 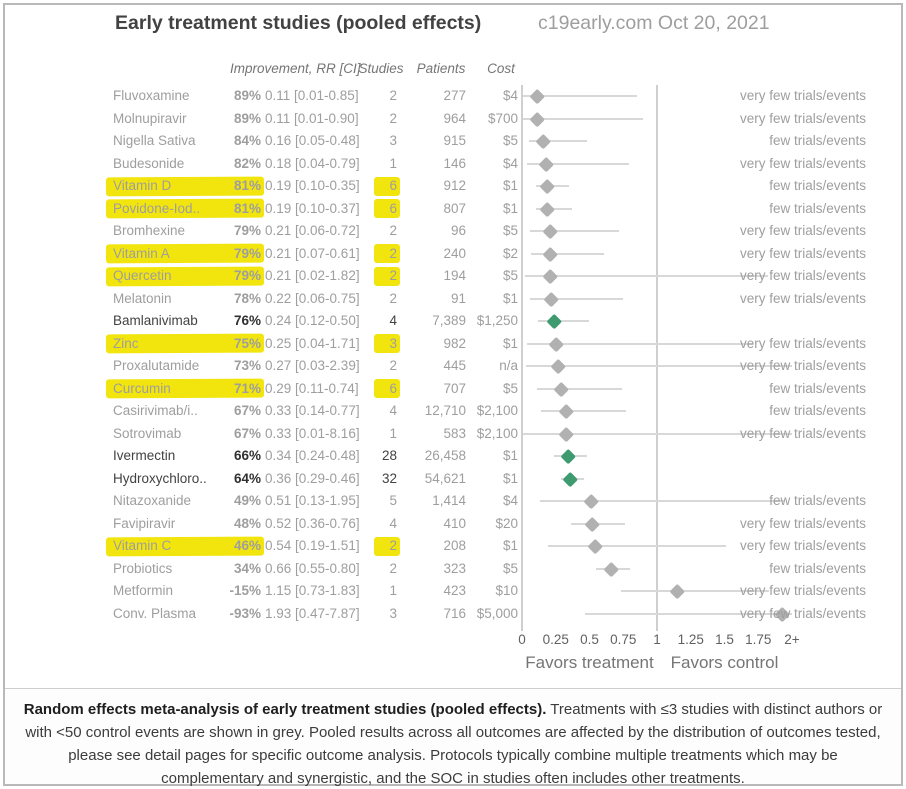 I want to click on cost-value: $2, so click(x=510, y=253).